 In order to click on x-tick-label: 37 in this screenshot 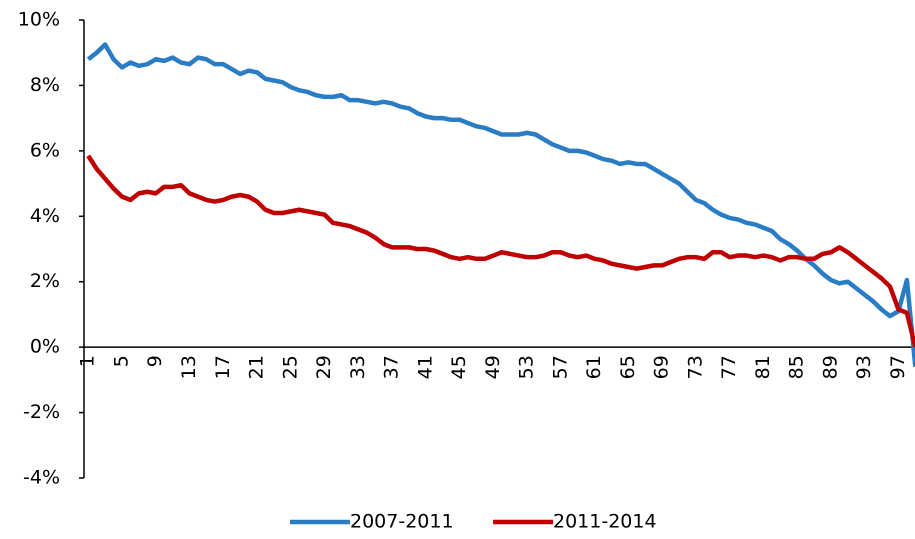, I will do `click(392, 367)`.